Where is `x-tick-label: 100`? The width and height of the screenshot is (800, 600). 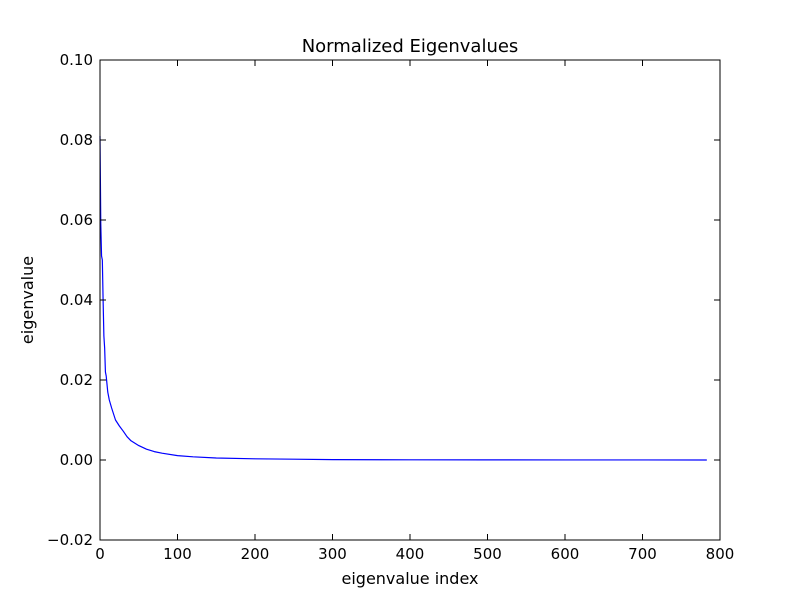 x-tick-label: 100 is located at coordinates (177, 554).